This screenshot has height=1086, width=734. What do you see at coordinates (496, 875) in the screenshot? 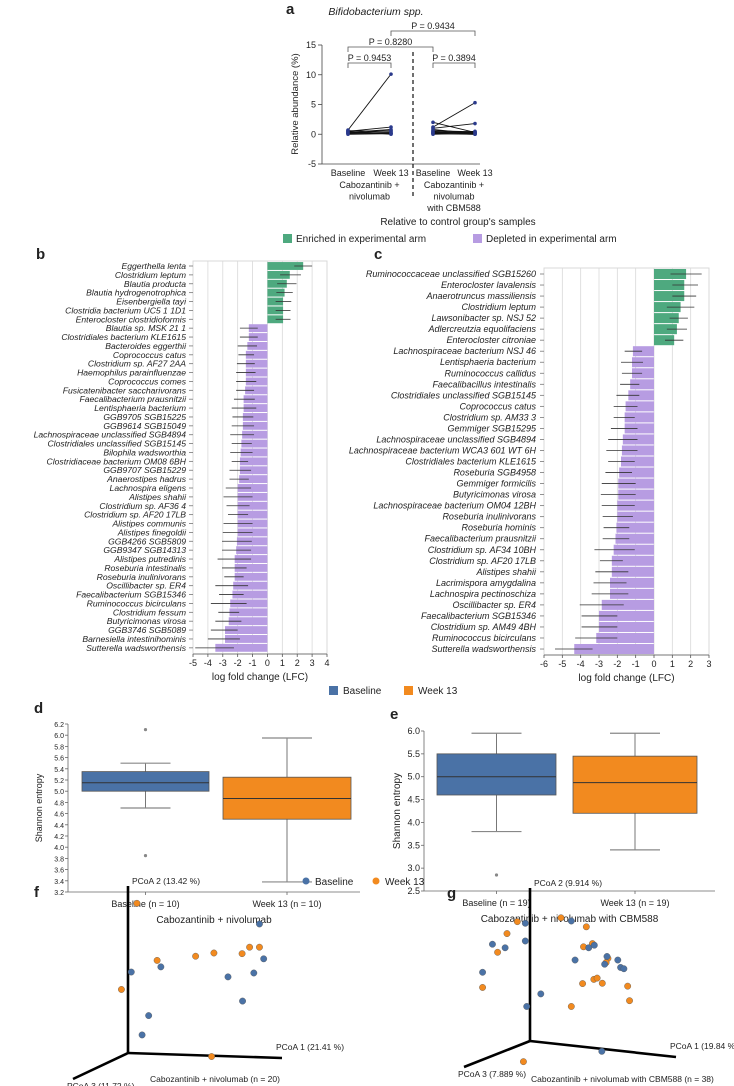
I see `outlier-point` at bounding box center [496, 875].